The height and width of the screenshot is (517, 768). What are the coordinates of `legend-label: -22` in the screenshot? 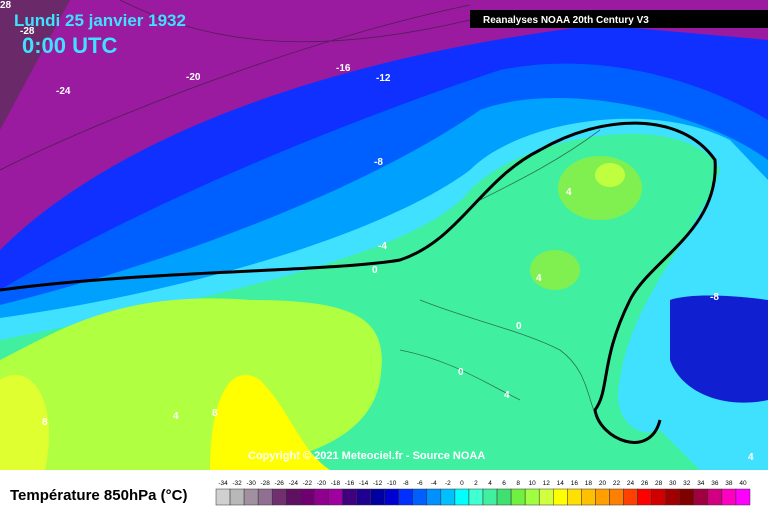 It's located at (308, 483).